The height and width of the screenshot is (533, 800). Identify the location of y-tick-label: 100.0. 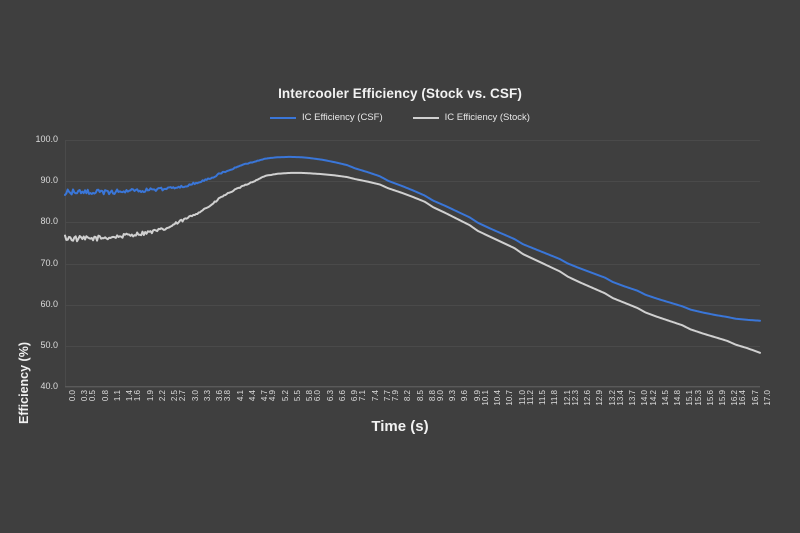
(46, 139).